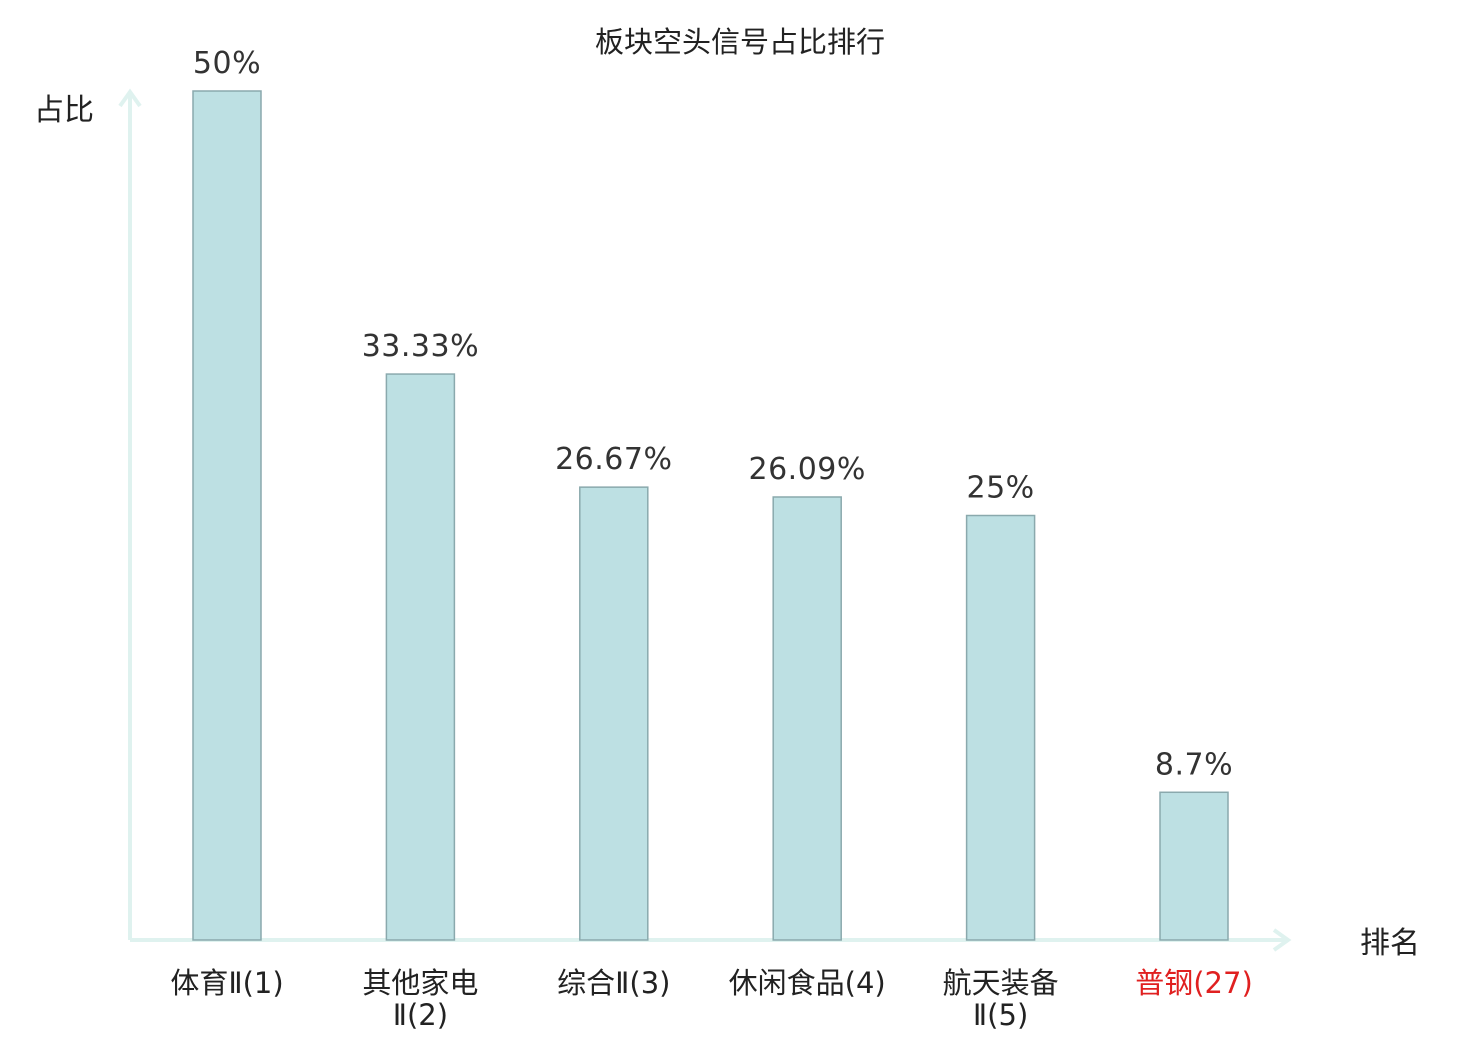 The width and height of the screenshot is (1480, 1040). Describe the element at coordinates (227, 63) in the screenshot. I see `value-label-1: 50%` at that location.